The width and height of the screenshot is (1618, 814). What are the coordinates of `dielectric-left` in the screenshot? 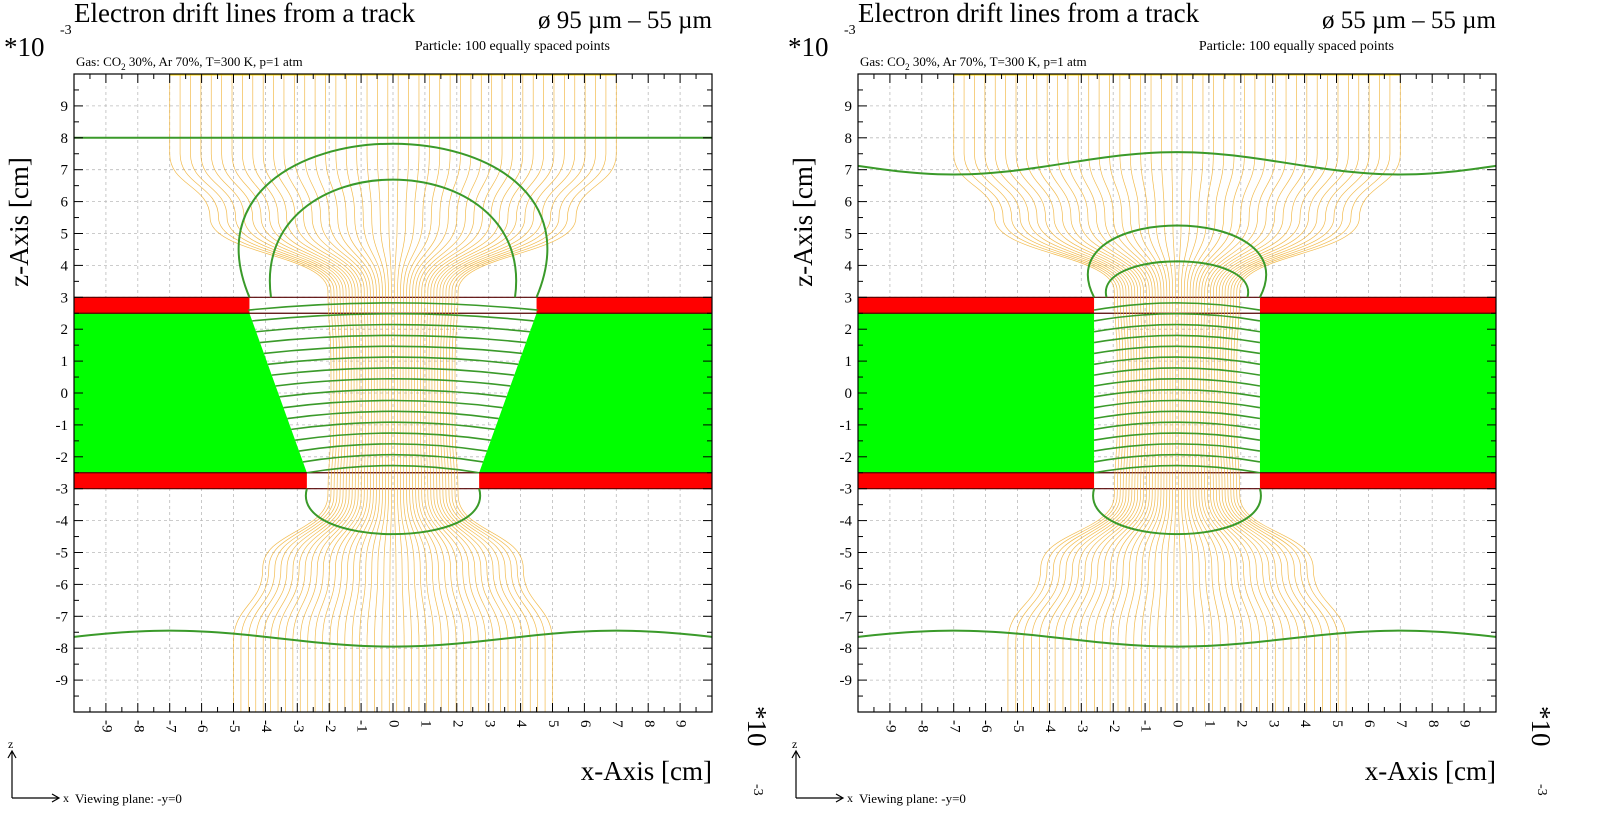 It's located at (190, 393).